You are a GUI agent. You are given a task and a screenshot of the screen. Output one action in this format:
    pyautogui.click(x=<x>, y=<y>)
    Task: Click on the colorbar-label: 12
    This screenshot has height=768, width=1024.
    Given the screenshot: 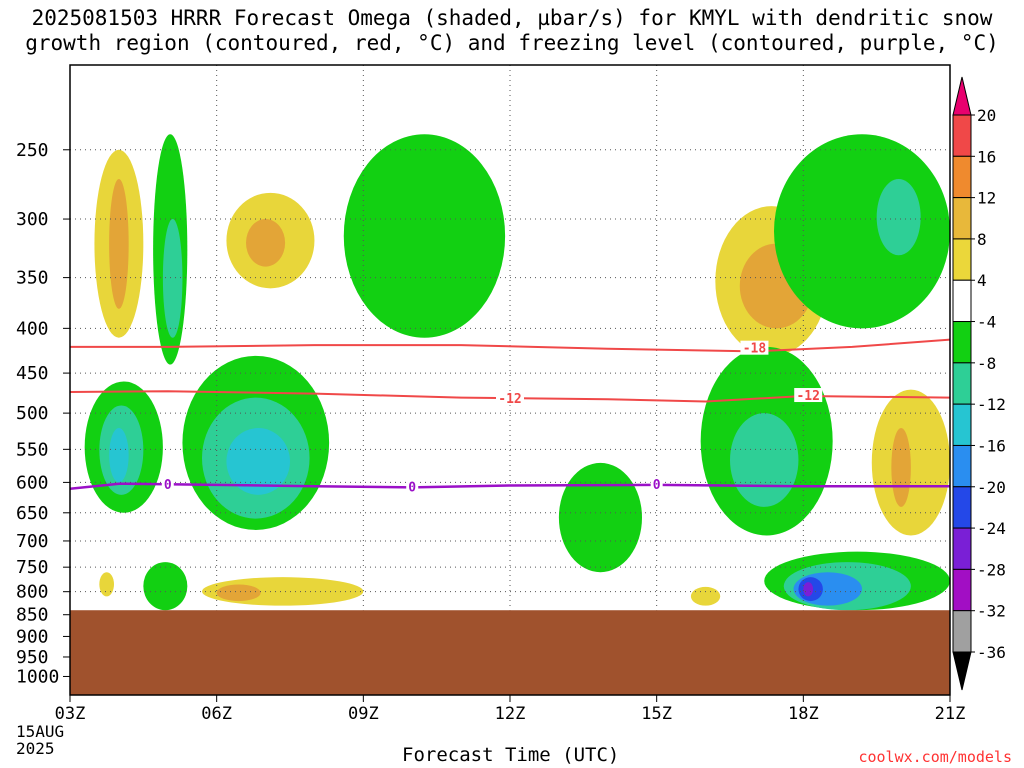 What is the action you would take?
    pyautogui.click(x=986, y=198)
    